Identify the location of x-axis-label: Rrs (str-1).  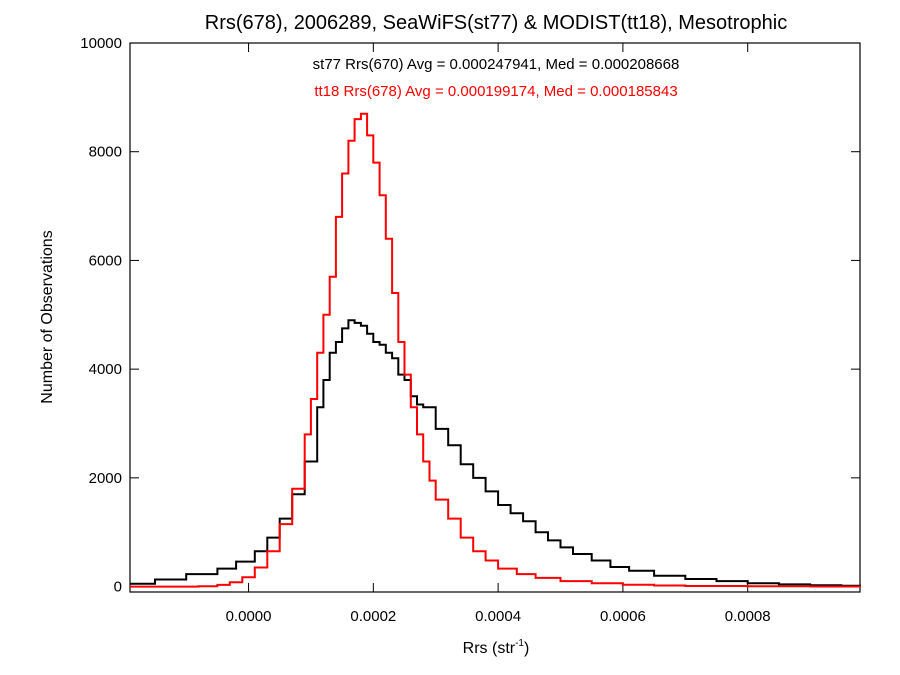
(496, 647).